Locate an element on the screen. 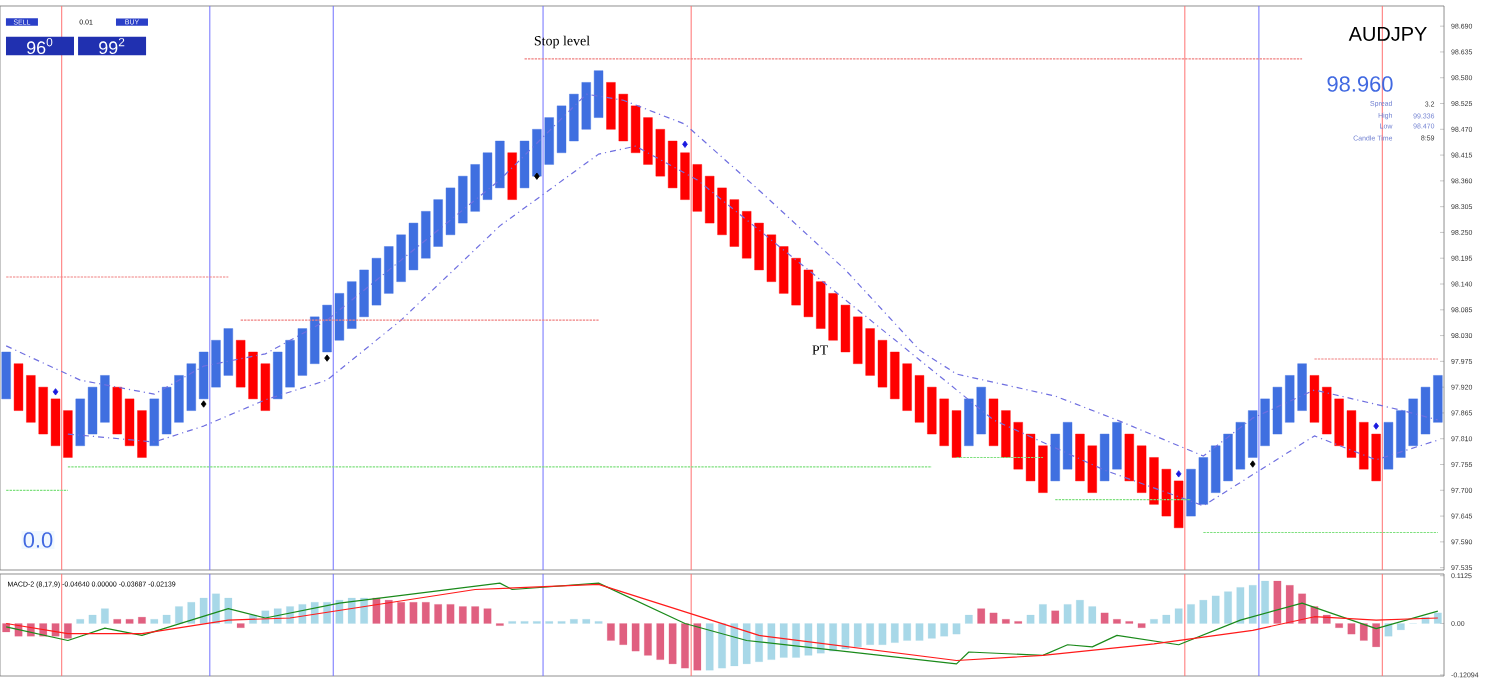 The image size is (1486, 694). annotation: 0.0 is located at coordinates (38, 540).